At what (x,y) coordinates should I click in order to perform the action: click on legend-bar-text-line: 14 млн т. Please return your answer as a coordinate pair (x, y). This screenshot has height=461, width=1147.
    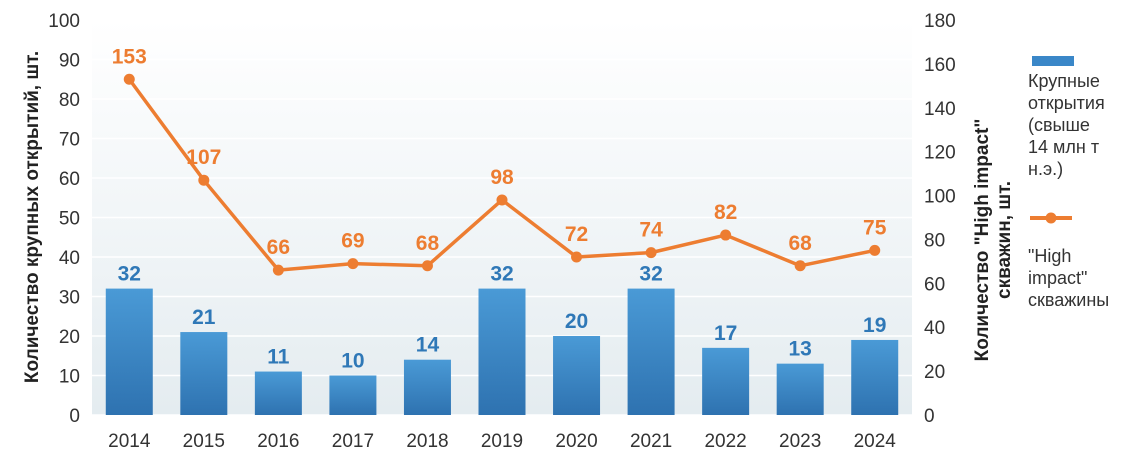
    Looking at the image, I should click on (1063, 147).